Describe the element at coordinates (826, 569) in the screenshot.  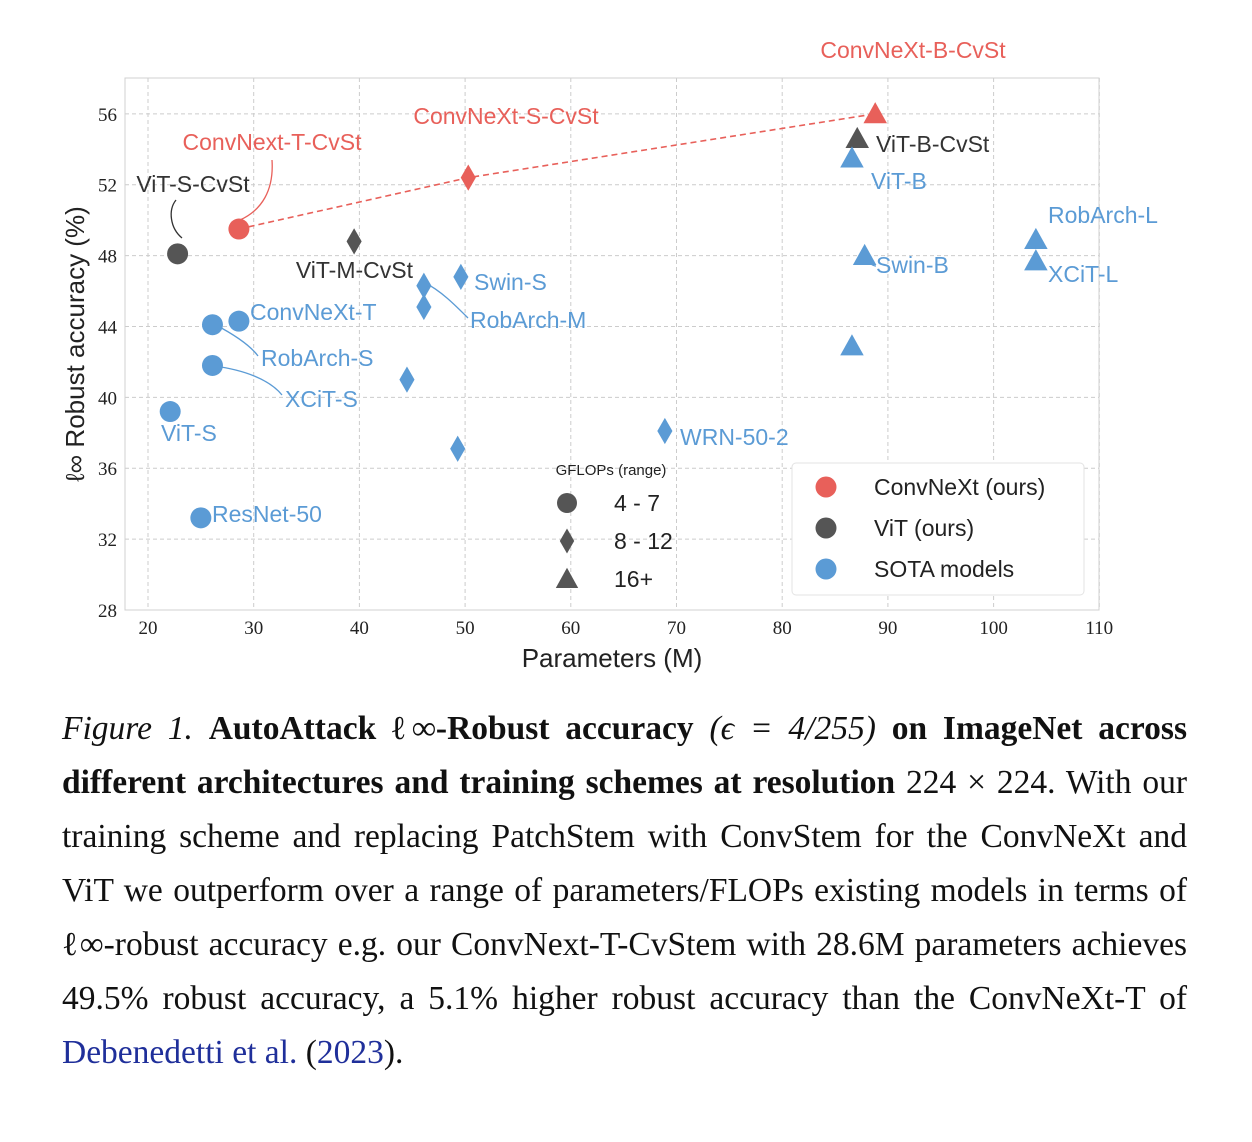
I see `legend-group-marker-sota` at that location.